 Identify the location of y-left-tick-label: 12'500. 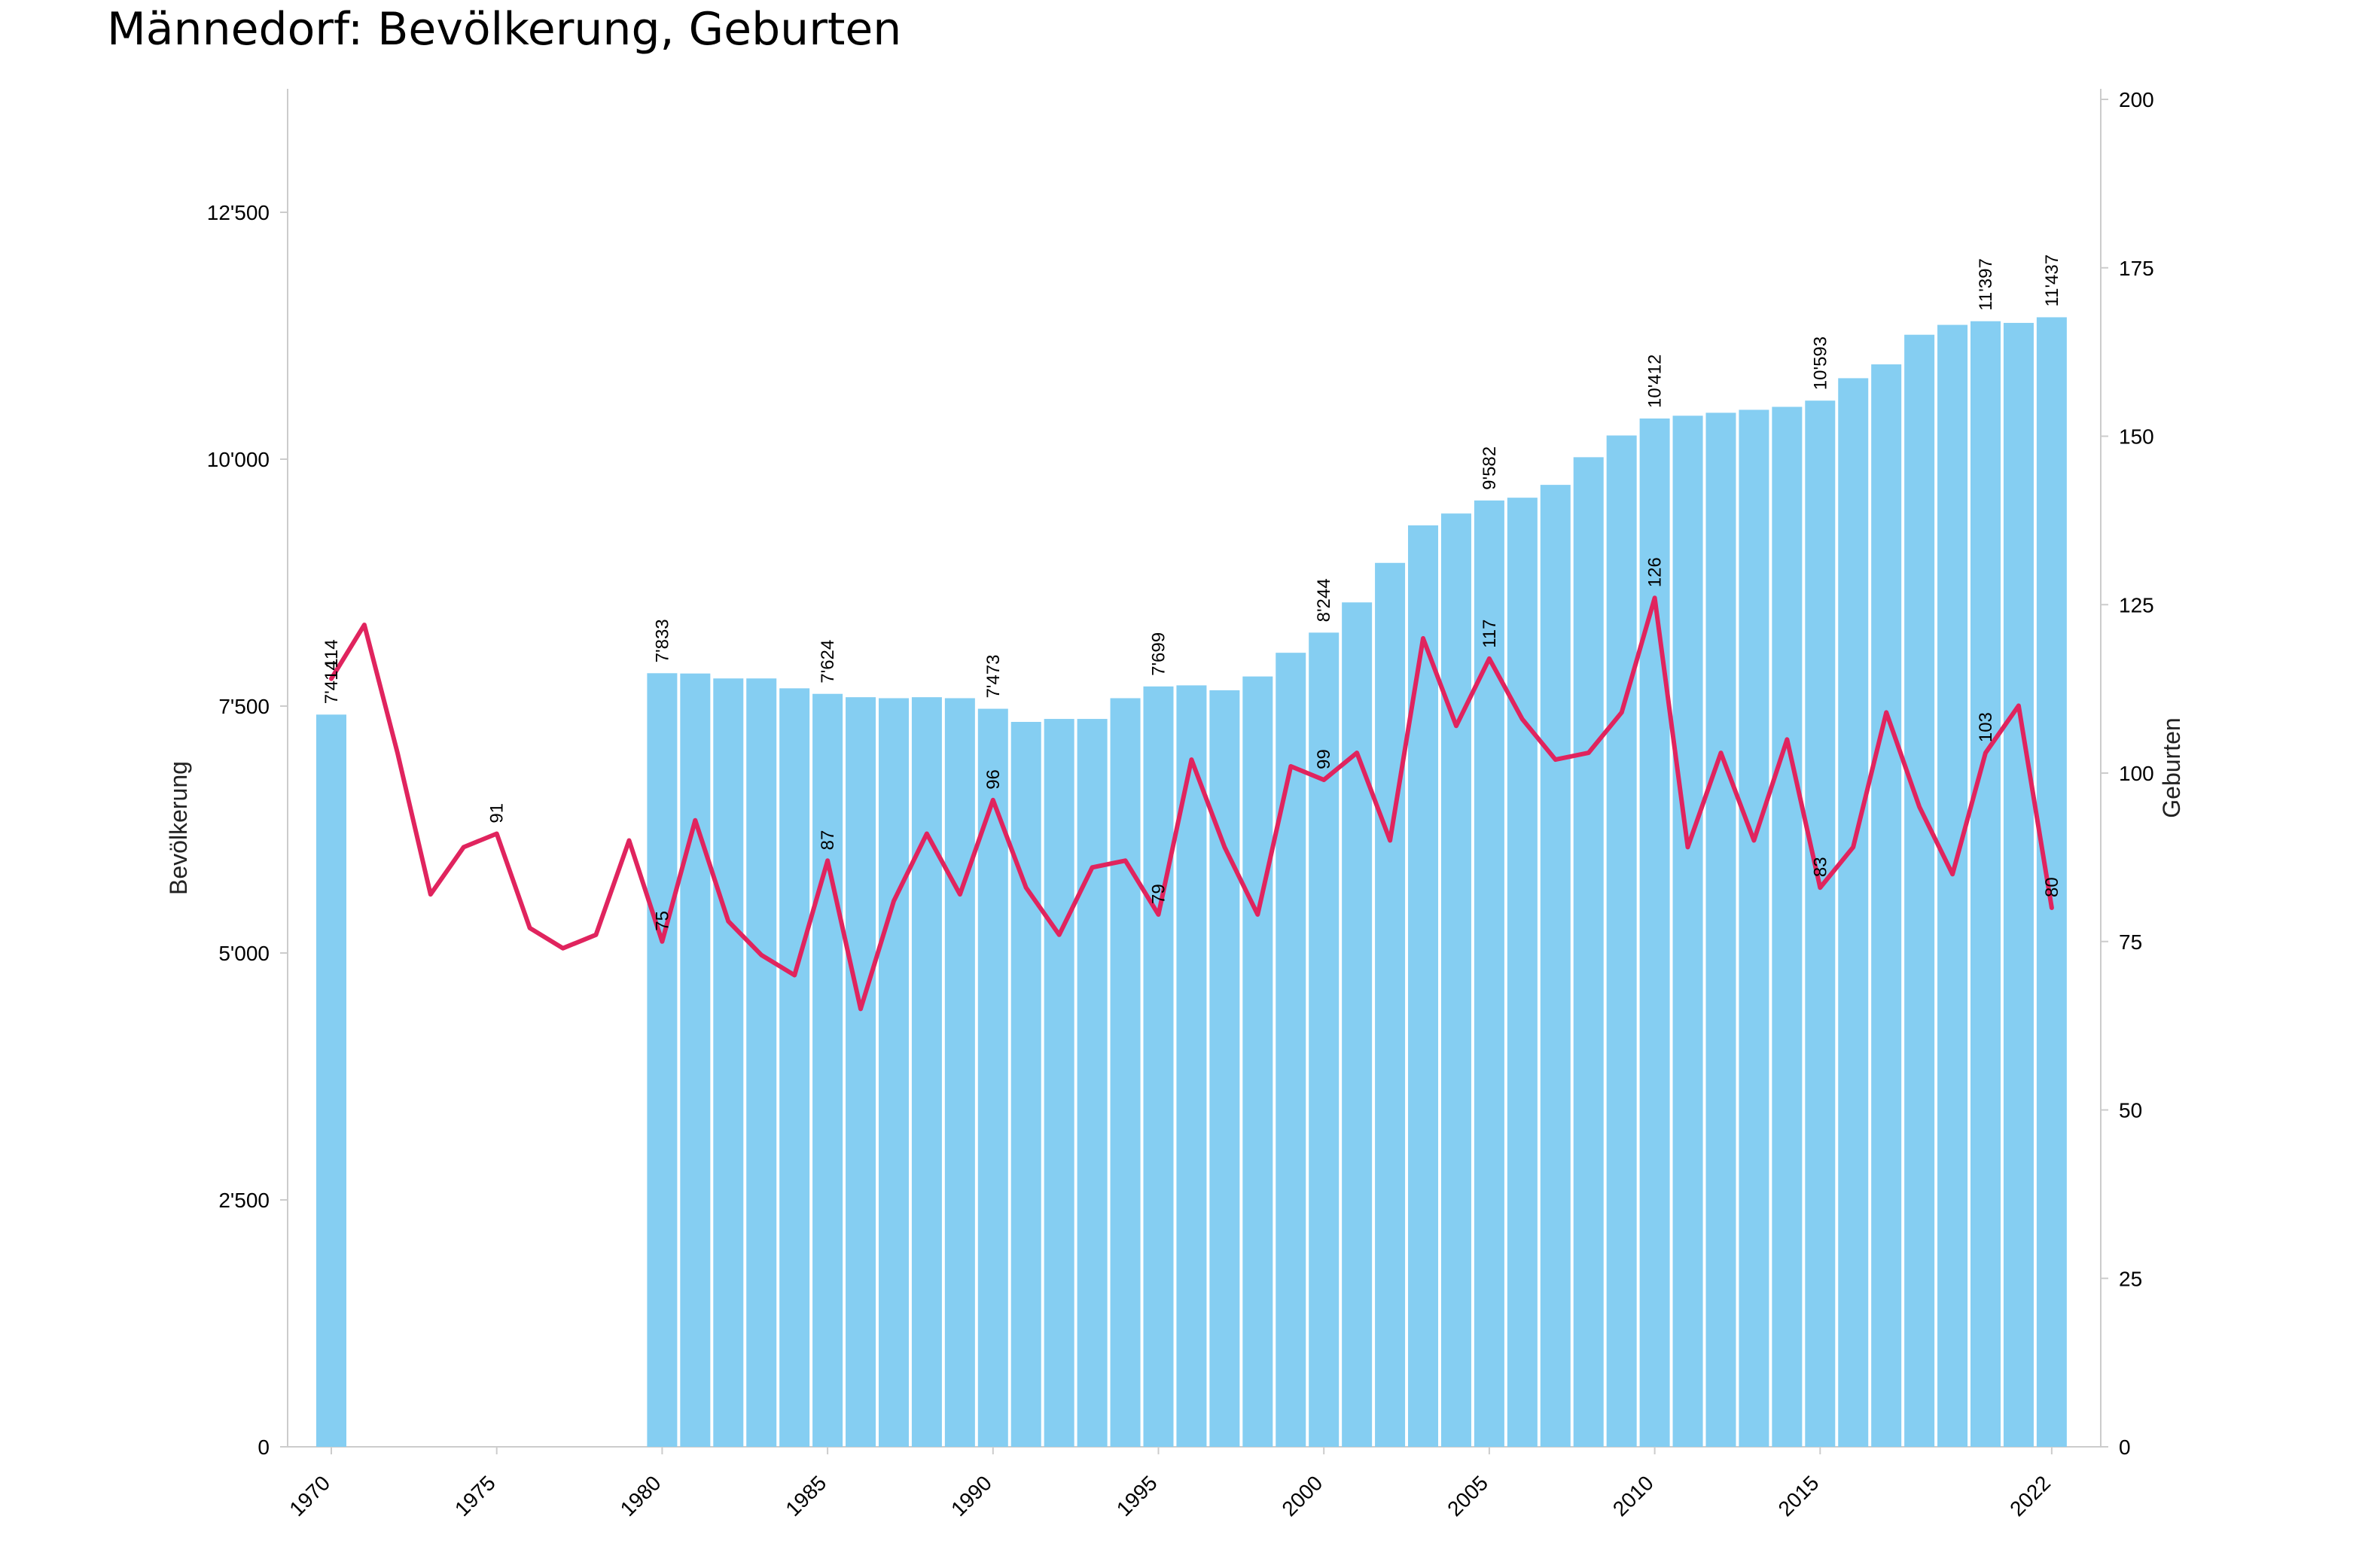
(238, 212).